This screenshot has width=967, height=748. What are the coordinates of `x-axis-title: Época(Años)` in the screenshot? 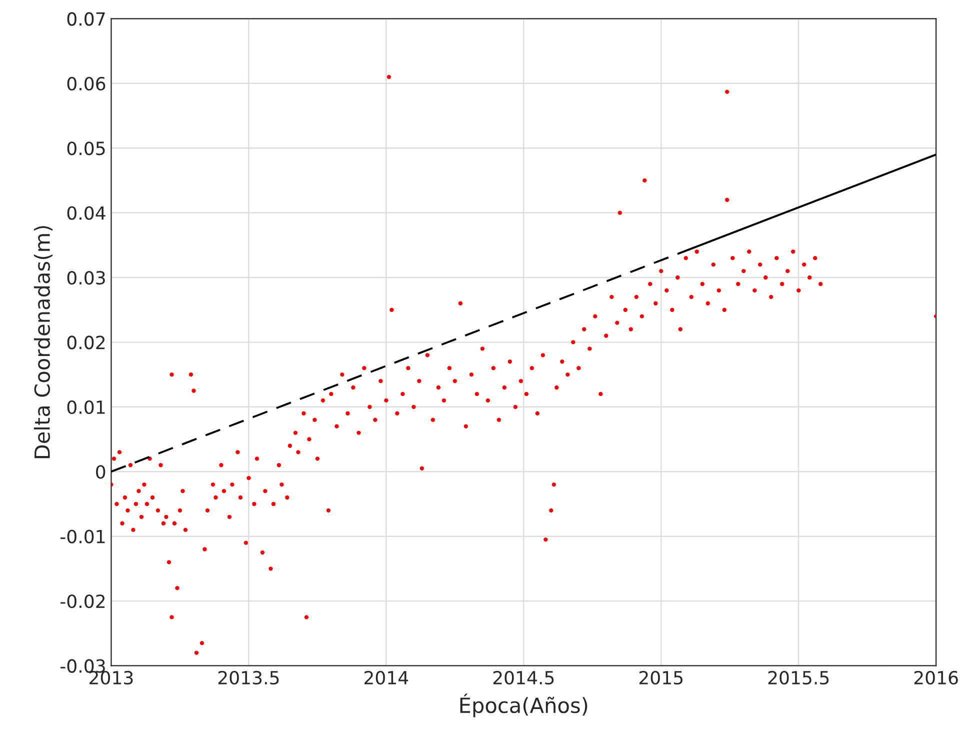 It's located at (524, 706).